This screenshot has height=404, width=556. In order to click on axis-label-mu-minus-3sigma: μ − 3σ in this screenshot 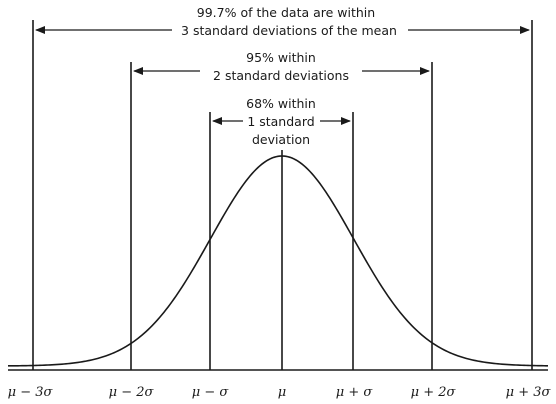, I will do `click(31, 392)`.